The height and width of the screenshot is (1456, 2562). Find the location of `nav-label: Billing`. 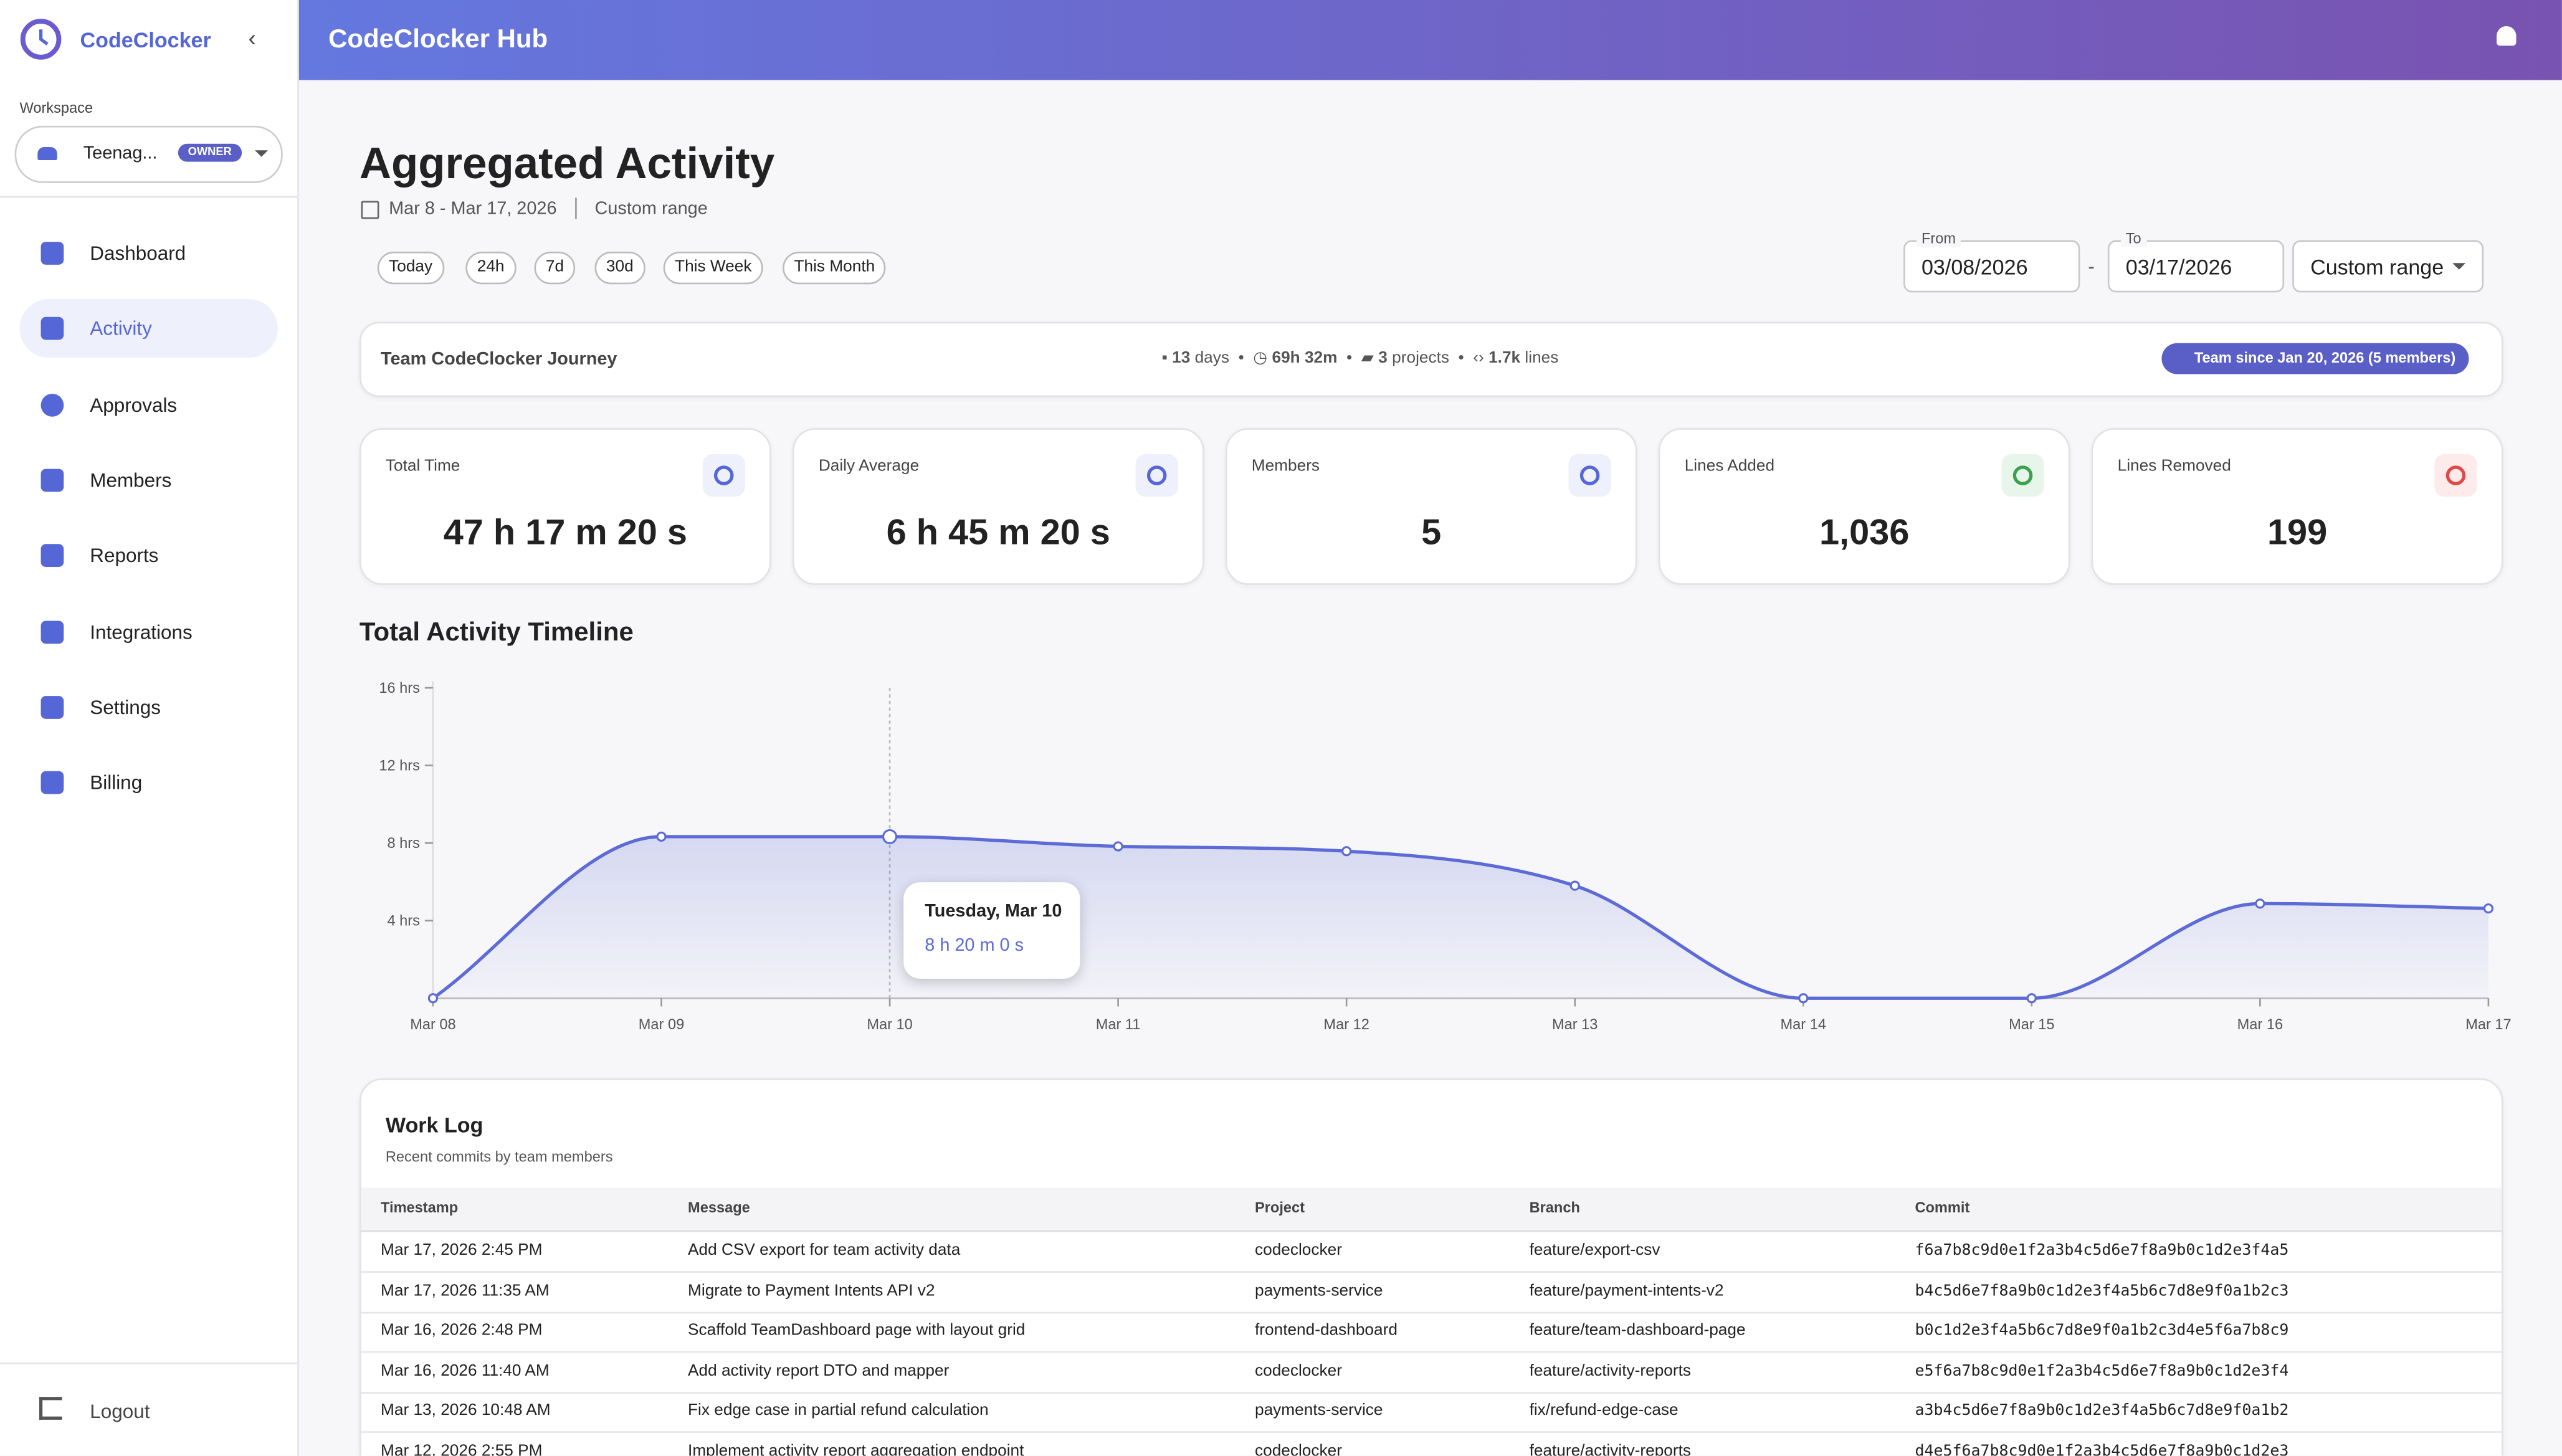

nav-label: Billing is located at coordinates (116, 783).